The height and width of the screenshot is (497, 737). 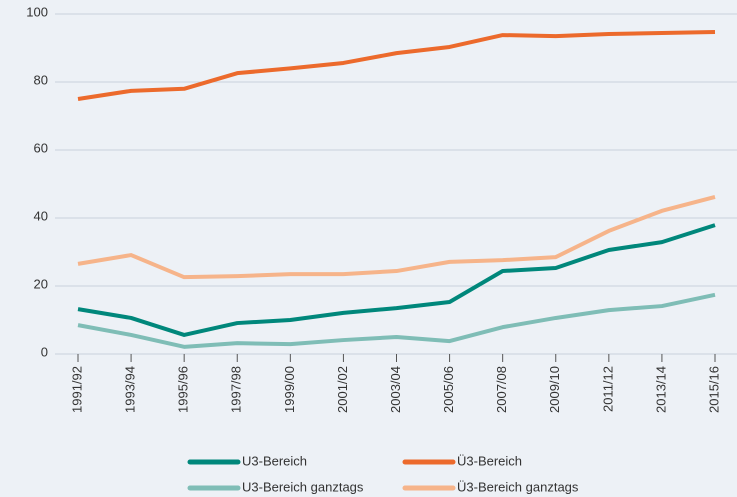 What do you see at coordinates (713, 389) in the screenshot?
I see `x-tick-label: 2015/16` at bounding box center [713, 389].